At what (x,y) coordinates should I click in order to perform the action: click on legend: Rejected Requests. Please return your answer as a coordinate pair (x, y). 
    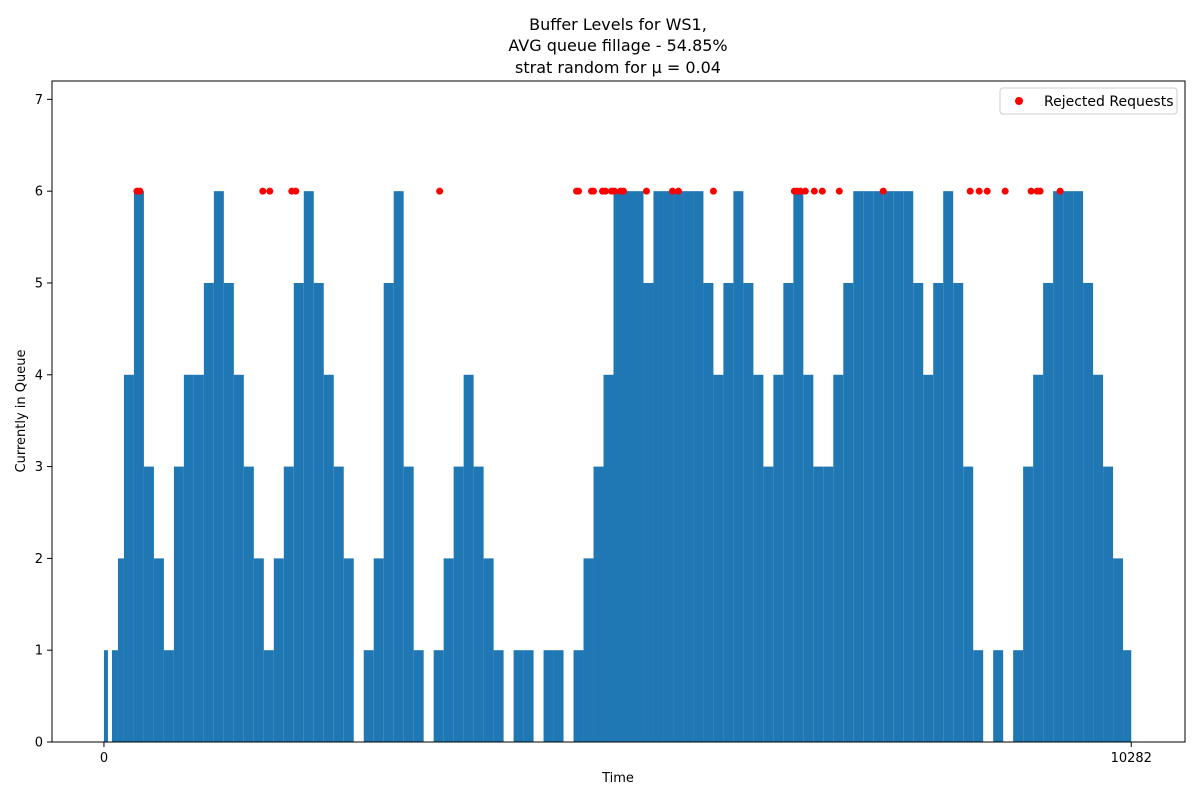
    Looking at the image, I should click on (1088, 101).